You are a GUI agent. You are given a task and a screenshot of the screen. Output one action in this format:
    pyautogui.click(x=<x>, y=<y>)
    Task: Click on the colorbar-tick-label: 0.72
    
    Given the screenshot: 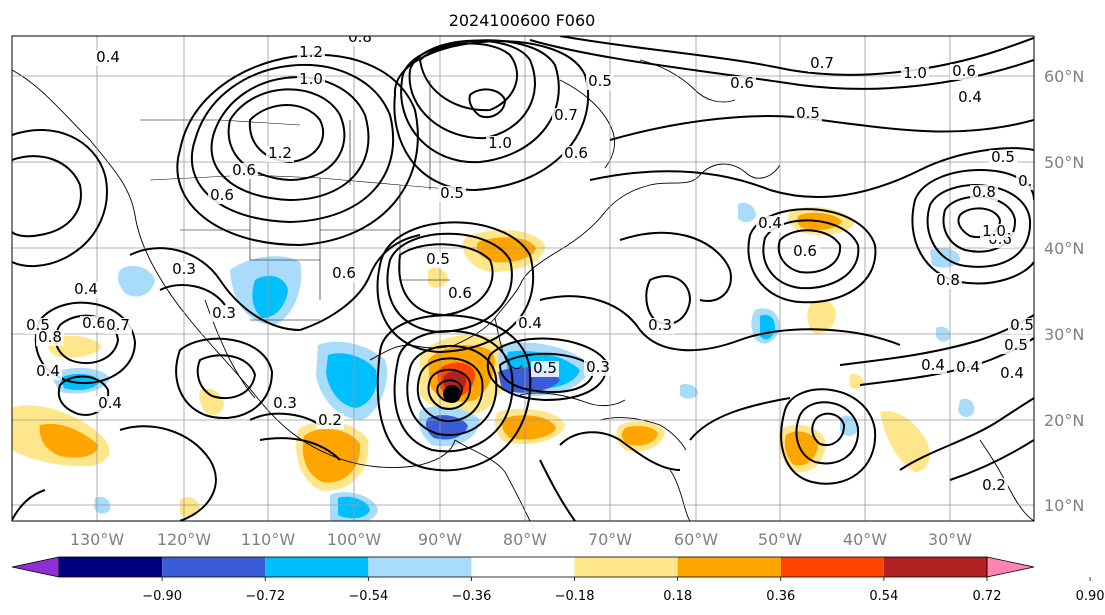 What is the action you would take?
    pyautogui.click(x=987, y=596)
    